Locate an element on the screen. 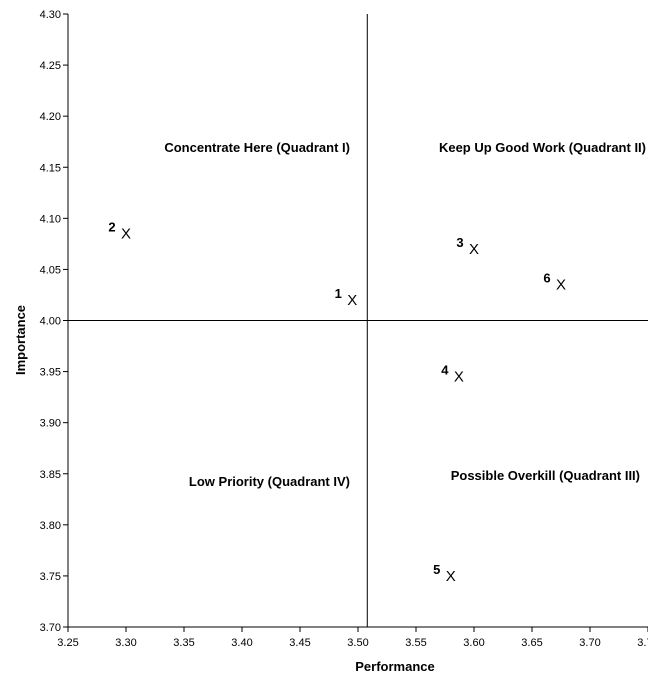  y-tick-label: 3.80 is located at coordinates (50, 526).